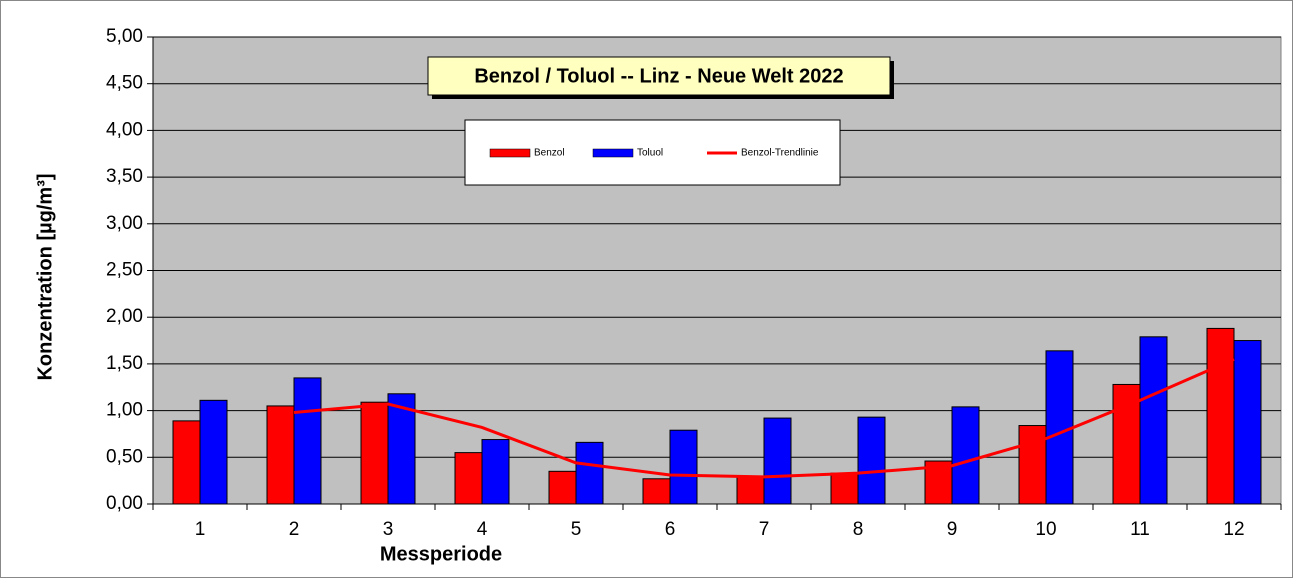  Describe the element at coordinates (1045, 529) in the screenshot. I see `x-tick-label: 10` at that location.